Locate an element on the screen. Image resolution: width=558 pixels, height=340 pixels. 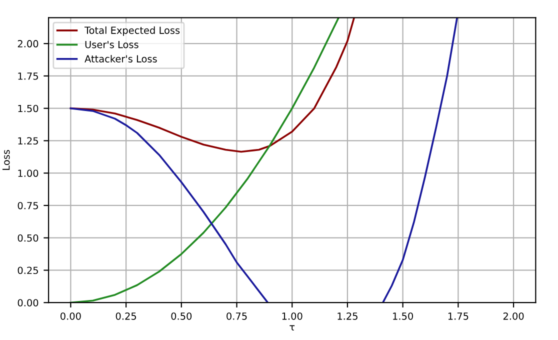
y-tick-label: 1.75 is located at coordinates (28, 76).